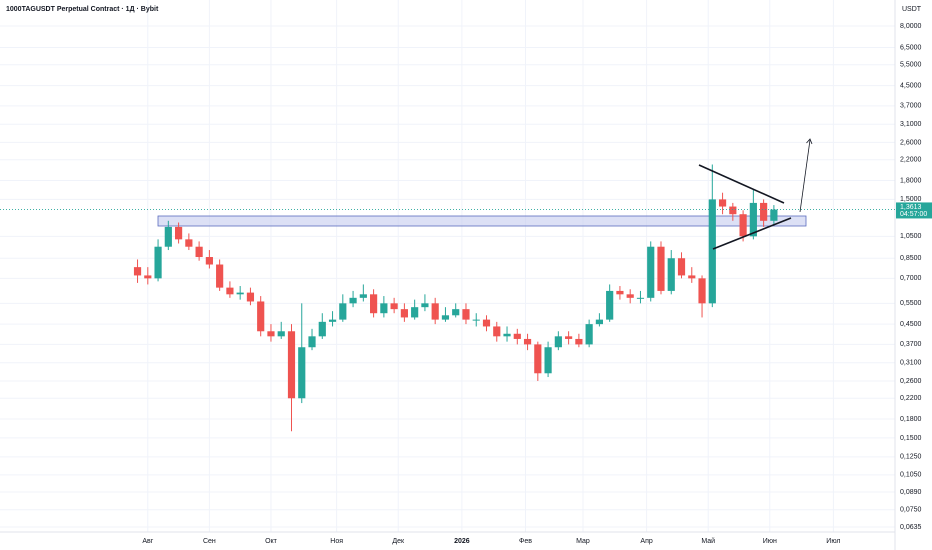  I want to click on y-tick-label: 2,2000, so click(911, 160).